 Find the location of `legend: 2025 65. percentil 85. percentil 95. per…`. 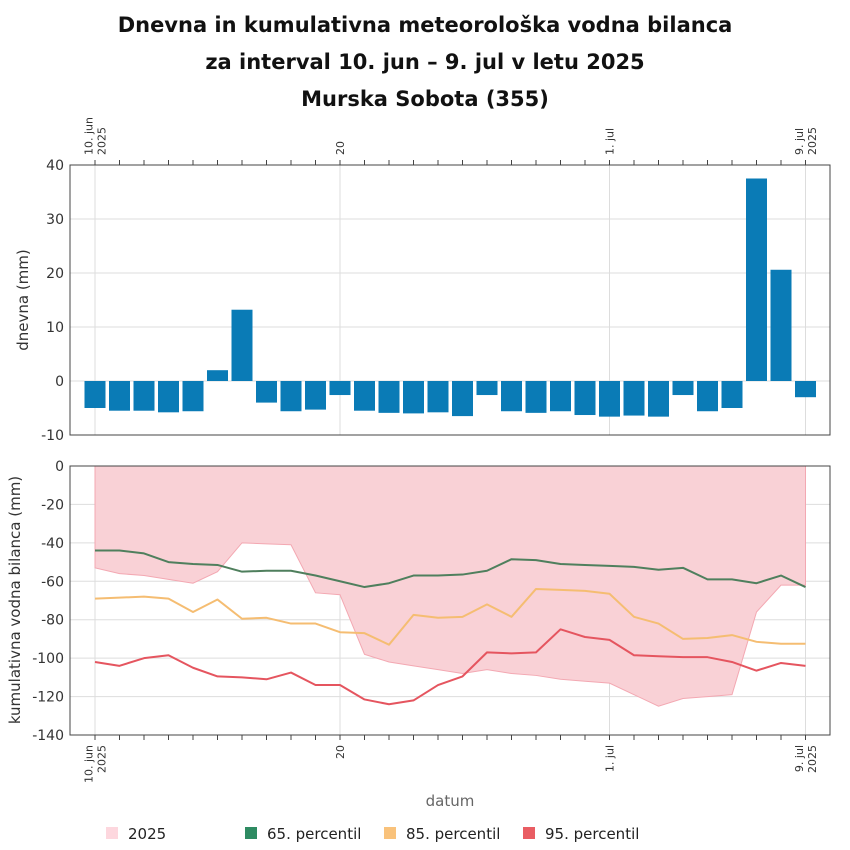

legend: 2025 65. percentil 85. percentil 95. per… is located at coordinates (372, 834).